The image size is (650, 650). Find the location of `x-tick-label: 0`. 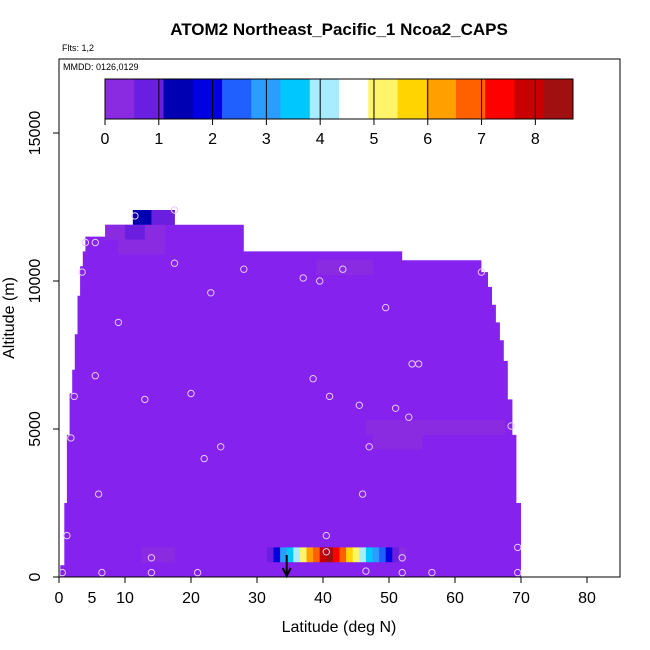

x-tick-label: 0 is located at coordinates (59, 598).